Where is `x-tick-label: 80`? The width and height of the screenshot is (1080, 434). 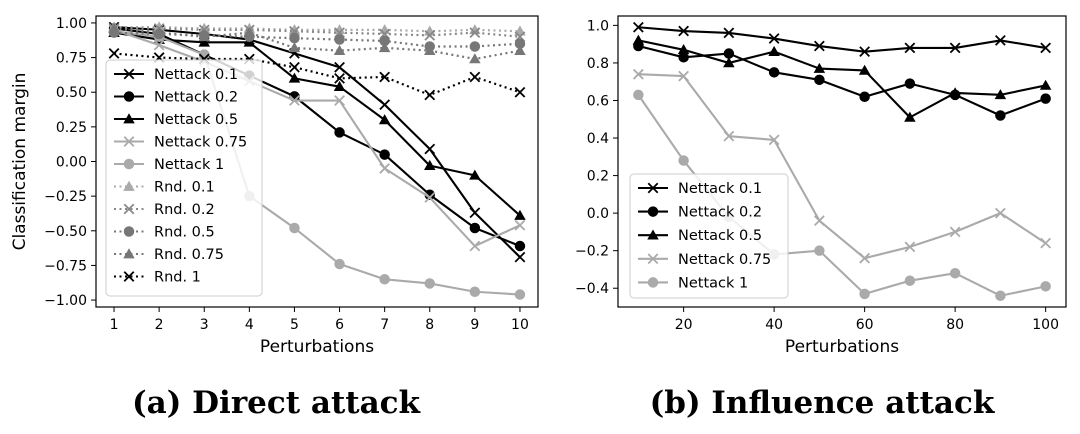 x-tick-label: 80 is located at coordinates (955, 325).